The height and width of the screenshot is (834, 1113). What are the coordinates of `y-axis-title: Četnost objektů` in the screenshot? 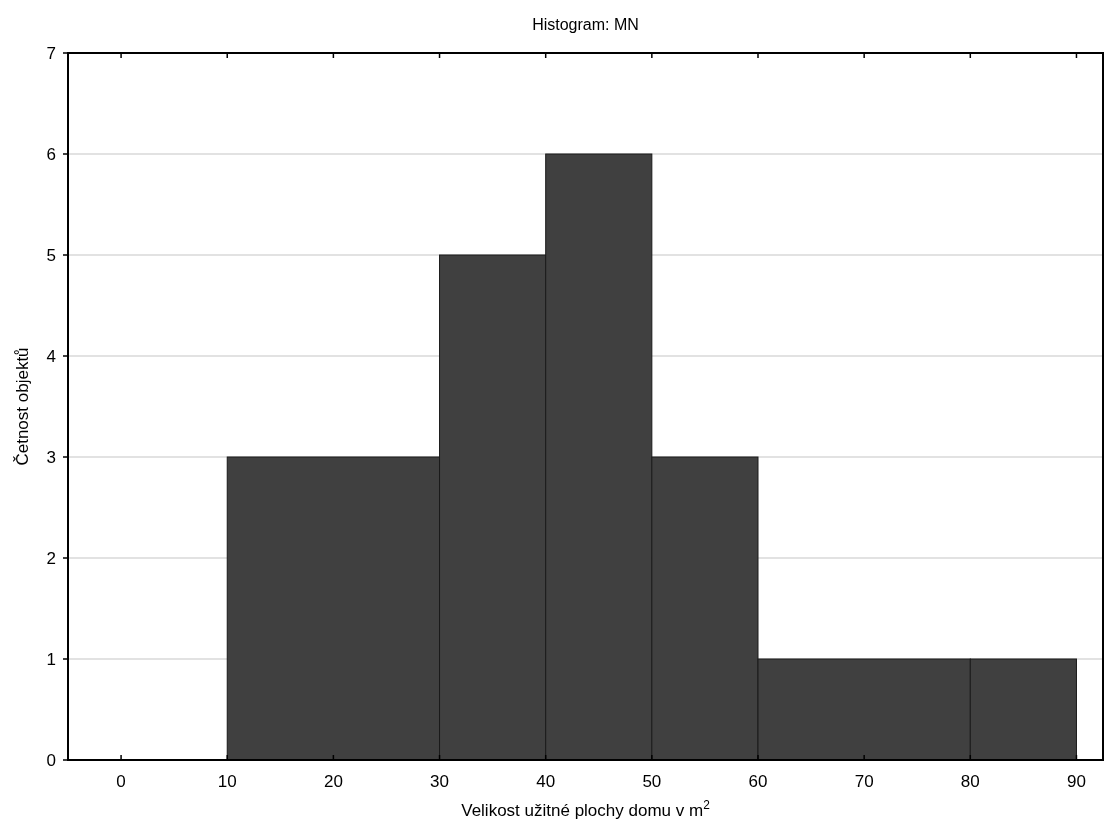 It's located at (22, 406).